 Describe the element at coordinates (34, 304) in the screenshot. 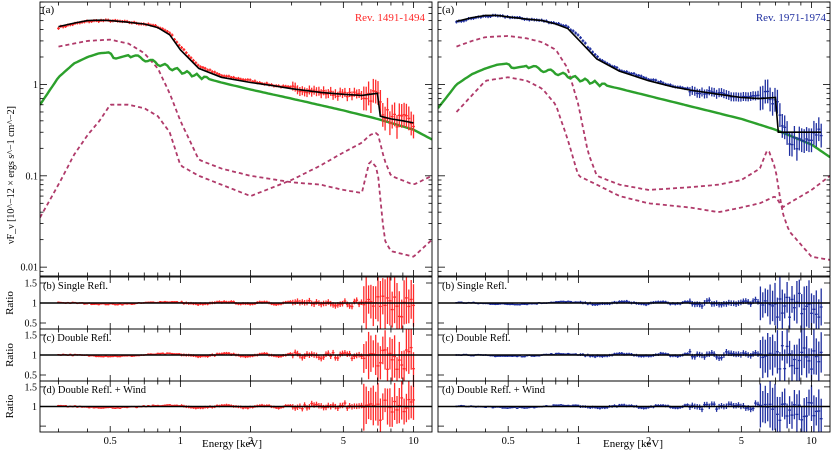

I see `left-ratio-b-y-tick-label: 1` at that location.